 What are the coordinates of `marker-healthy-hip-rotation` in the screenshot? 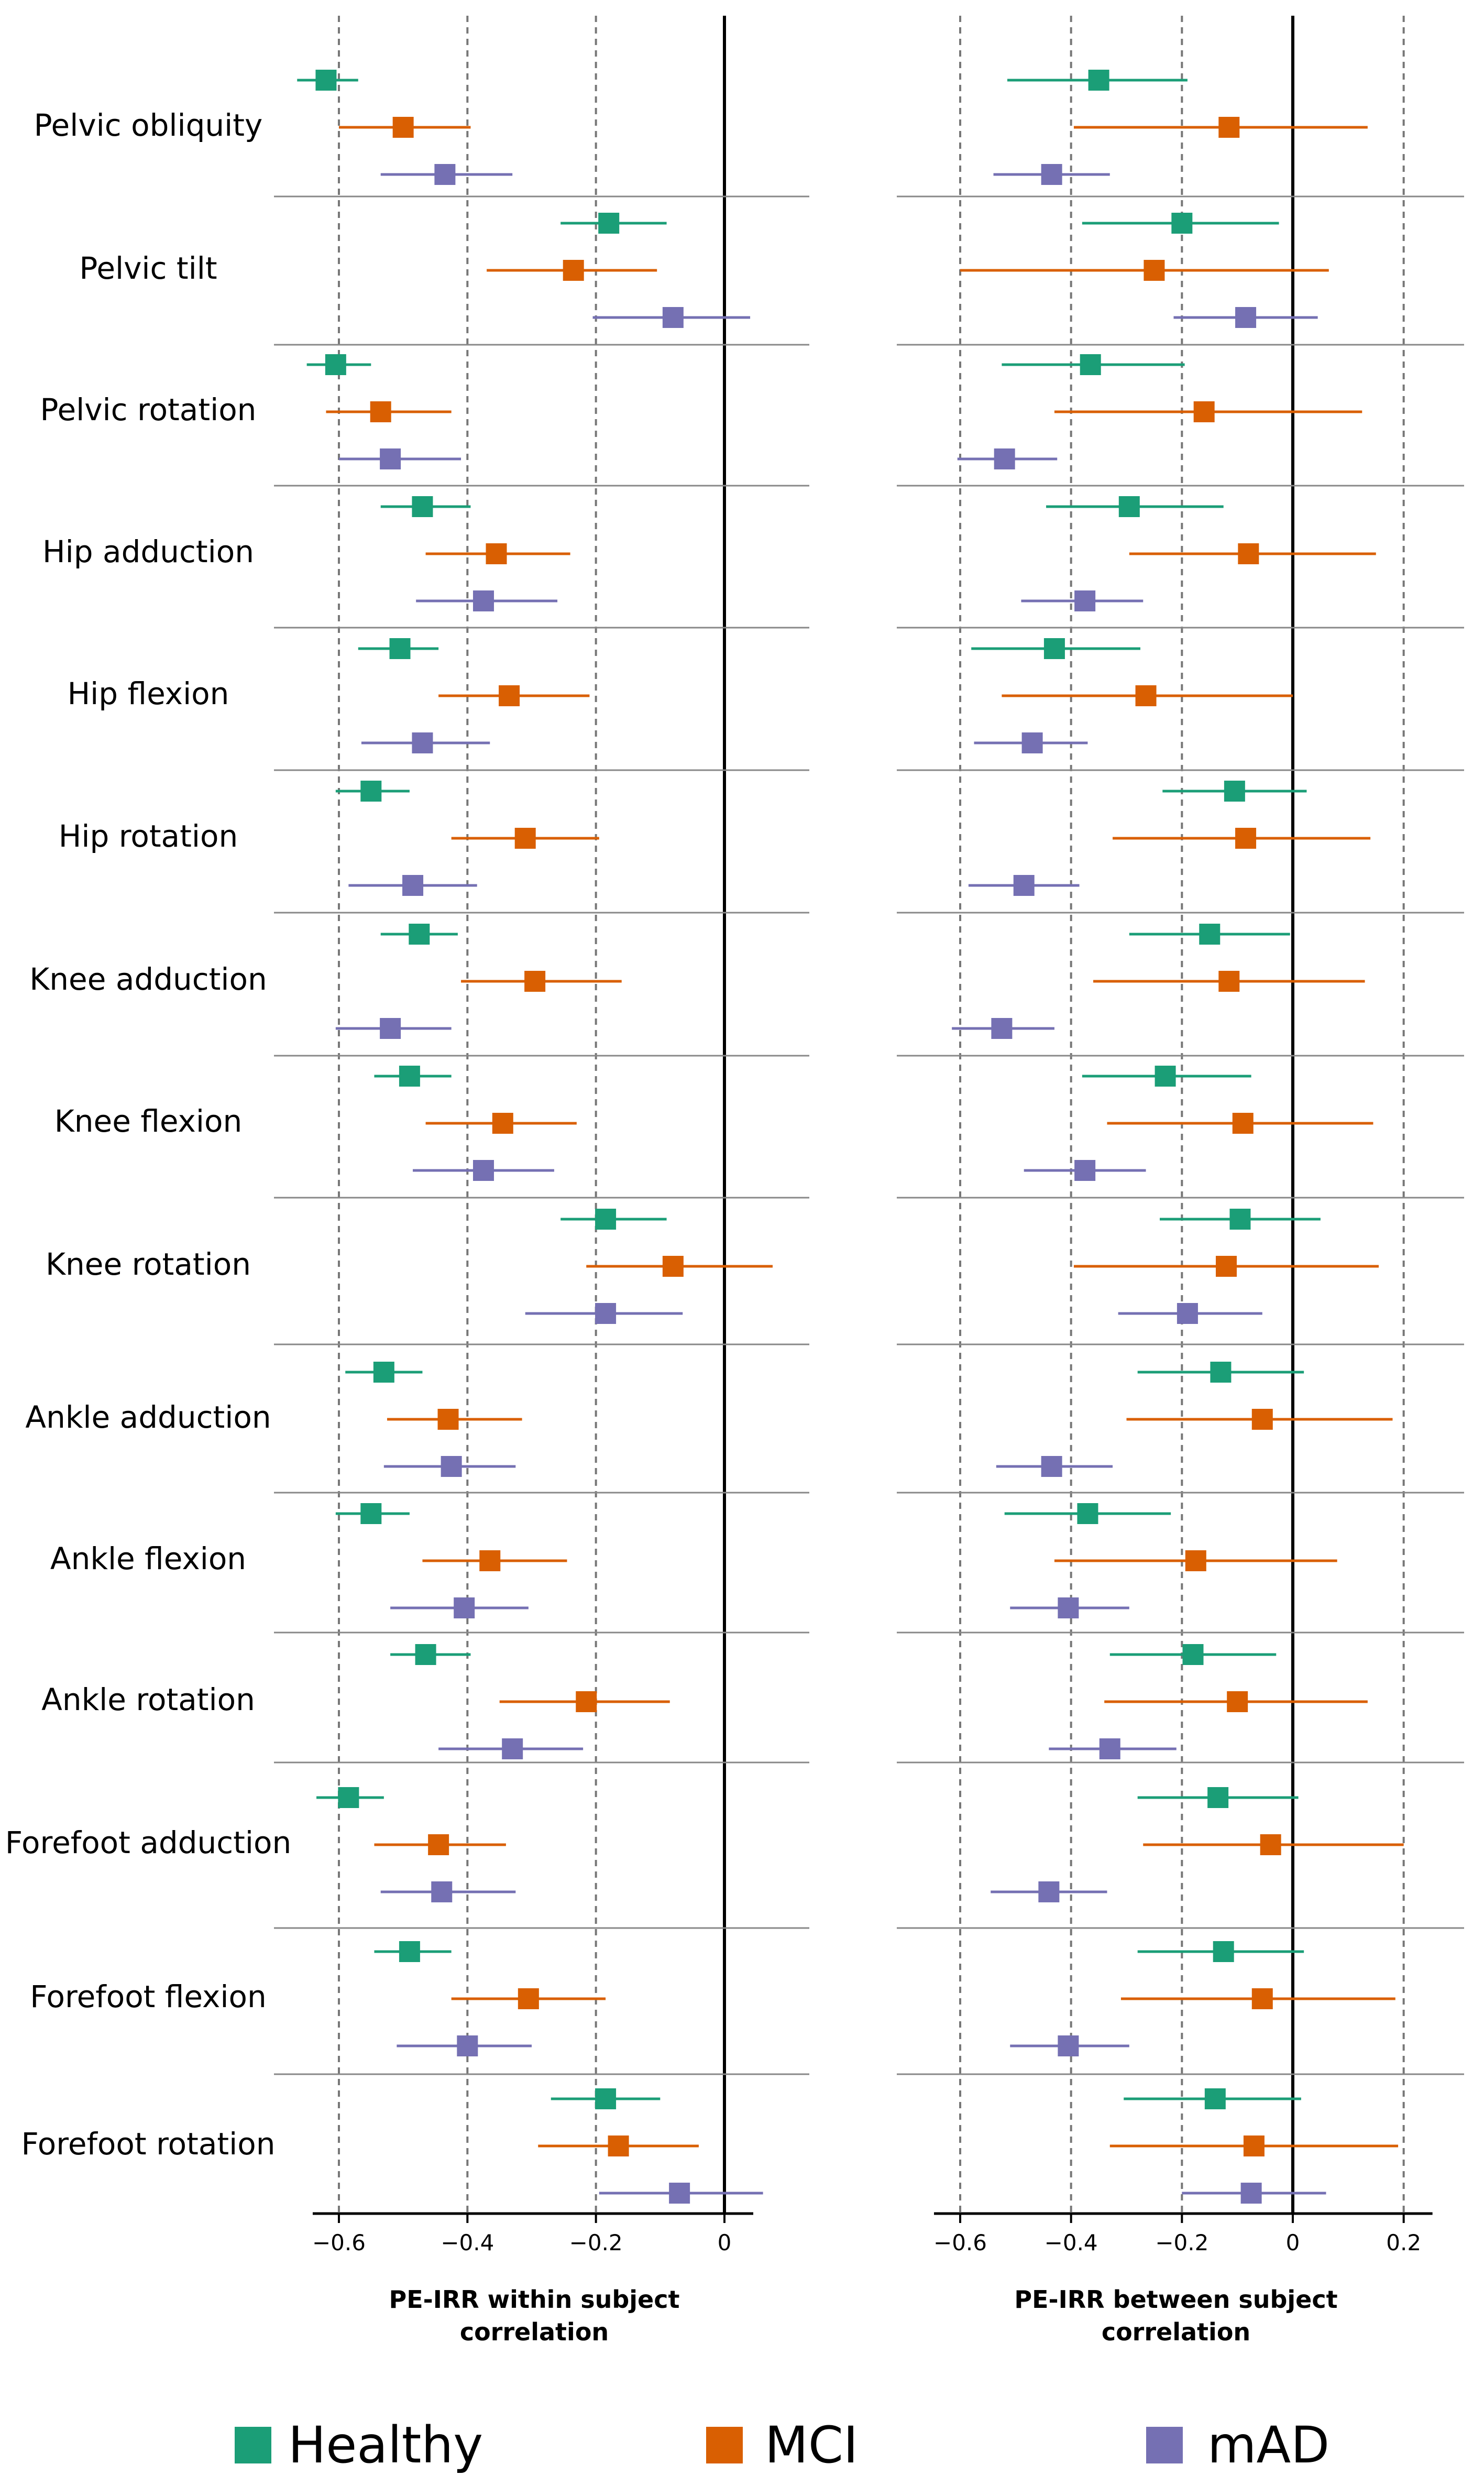 It's located at (1234, 791).